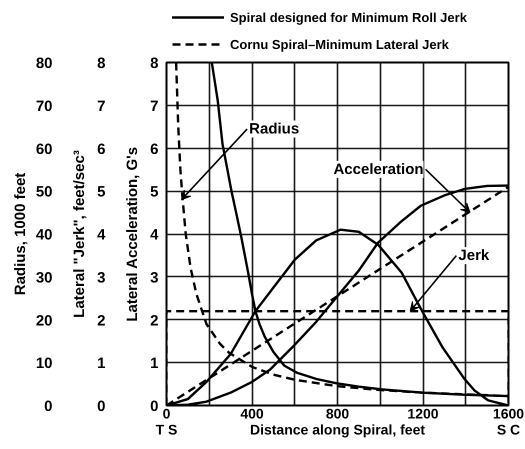 The width and height of the screenshot is (525, 449). What do you see at coordinates (101, 235) in the screenshot?
I see `y-tick-label: 4` at bounding box center [101, 235].